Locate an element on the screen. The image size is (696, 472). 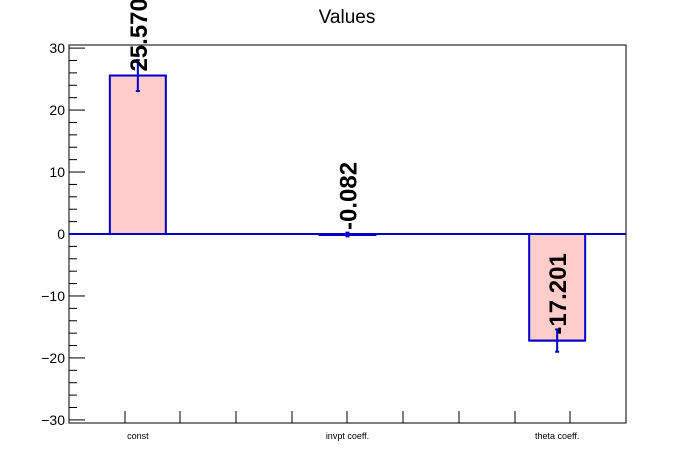
y-tick-label: 20 is located at coordinates (57, 110).